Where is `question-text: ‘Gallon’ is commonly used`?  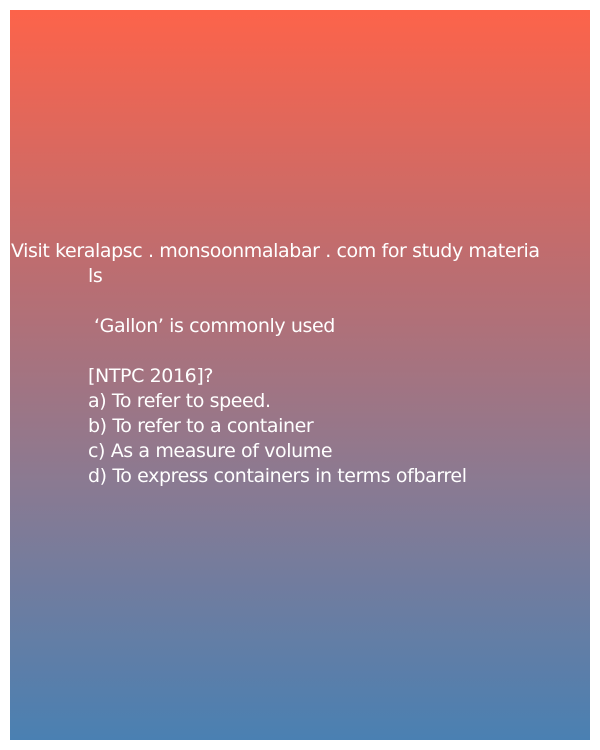
question-text: ‘Gallon’ is commonly used is located at coordinates (214, 326).